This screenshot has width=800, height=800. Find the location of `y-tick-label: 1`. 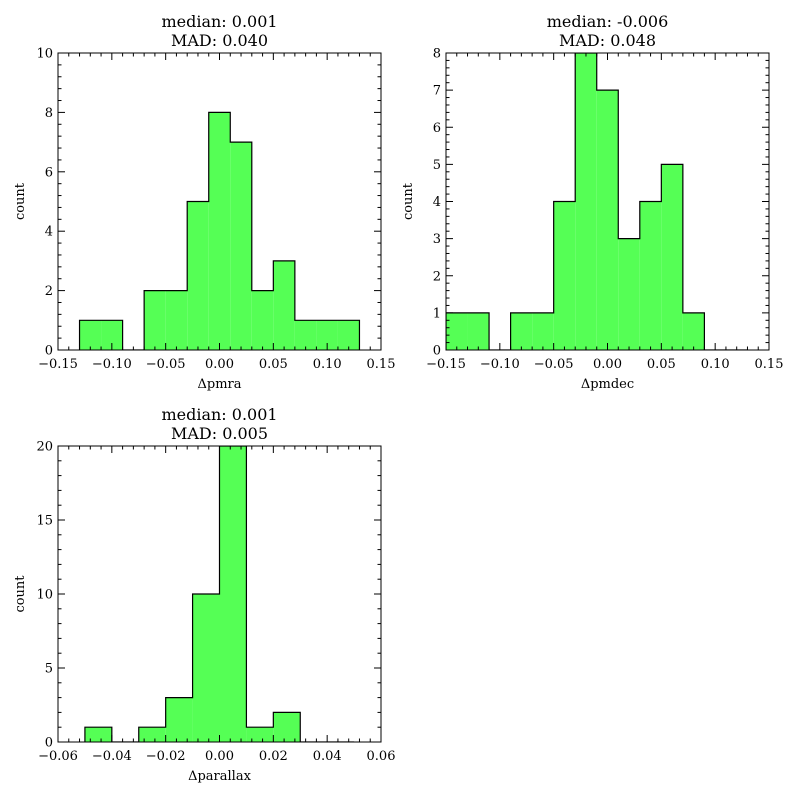

y-tick-label: 1 is located at coordinates (437, 313).